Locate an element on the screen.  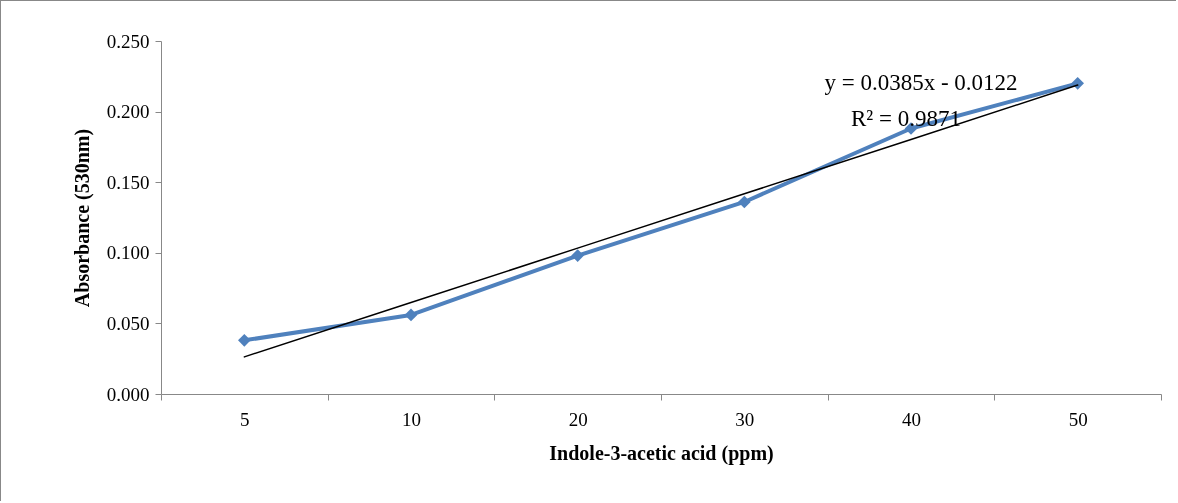
y-axis-title: Absorbance (530nm) is located at coordinates (82, 218).